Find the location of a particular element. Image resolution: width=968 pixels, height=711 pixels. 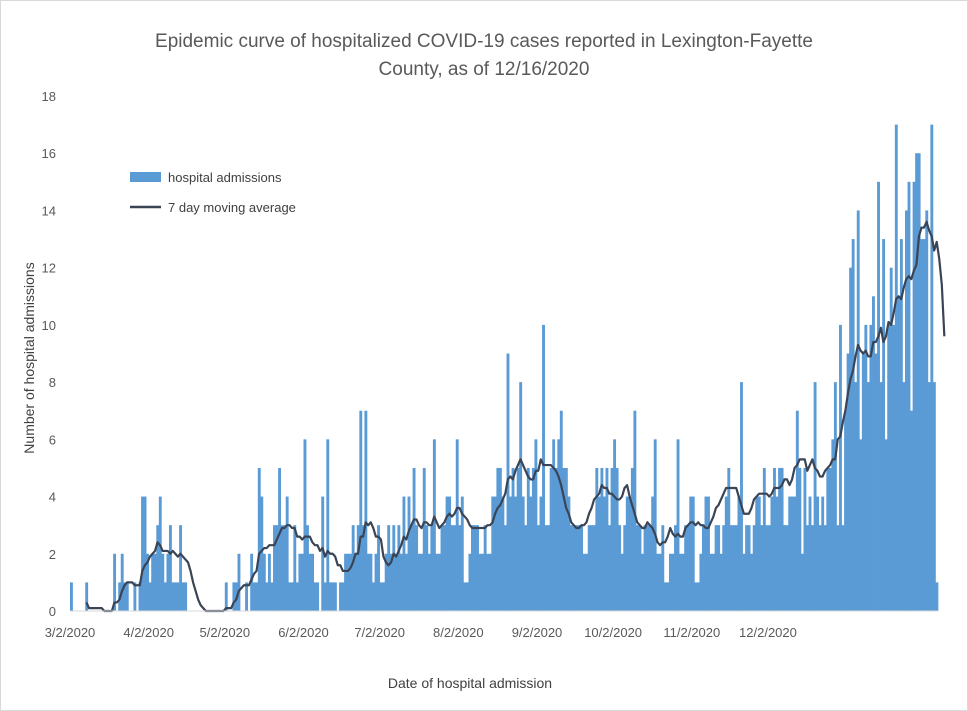

x-tick-label: 9/2/2020 is located at coordinates (537, 632).